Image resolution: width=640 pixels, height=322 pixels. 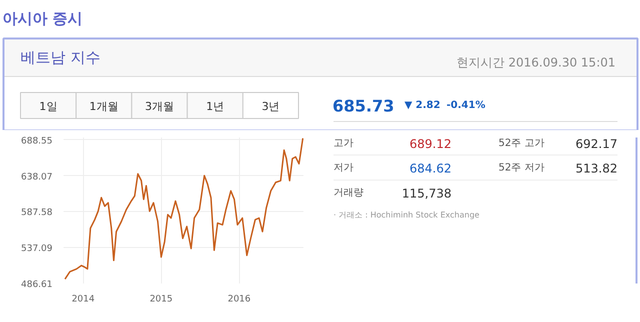 What do you see at coordinates (48, 106) in the screenshot?
I see `text: 1일` at bounding box center [48, 106].